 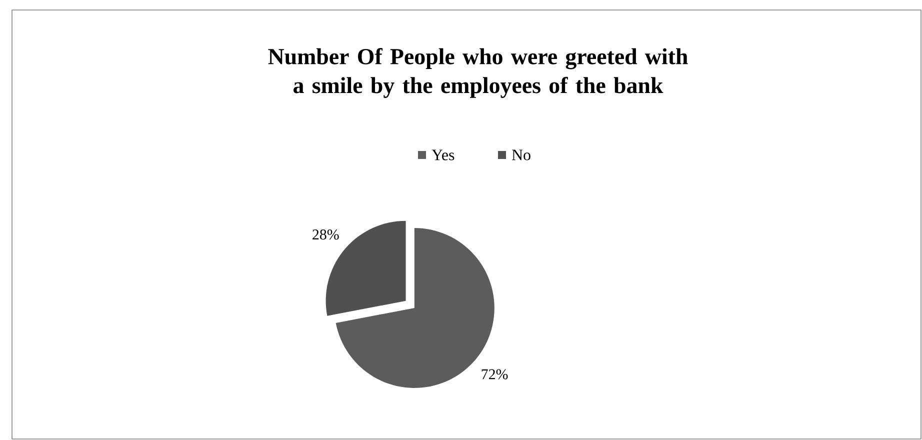 I want to click on data-label: 72%, so click(x=495, y=374).